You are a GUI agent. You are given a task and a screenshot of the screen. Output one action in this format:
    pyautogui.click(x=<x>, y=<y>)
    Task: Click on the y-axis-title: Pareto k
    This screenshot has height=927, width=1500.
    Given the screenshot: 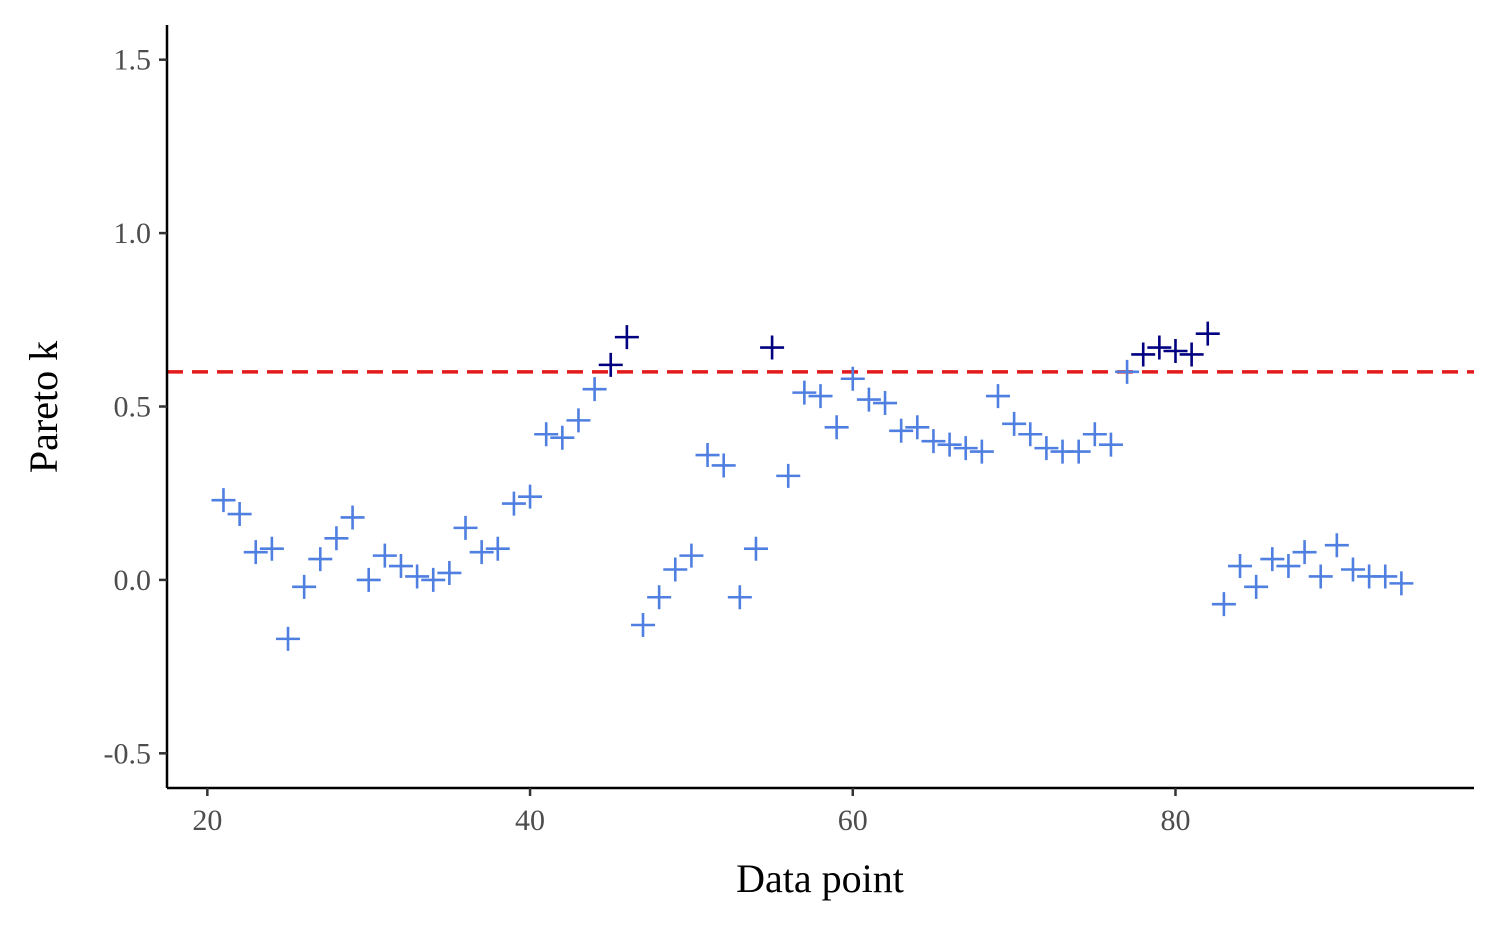 What is the action you would take?
    pyautogui.click(x=43, y=407)
    